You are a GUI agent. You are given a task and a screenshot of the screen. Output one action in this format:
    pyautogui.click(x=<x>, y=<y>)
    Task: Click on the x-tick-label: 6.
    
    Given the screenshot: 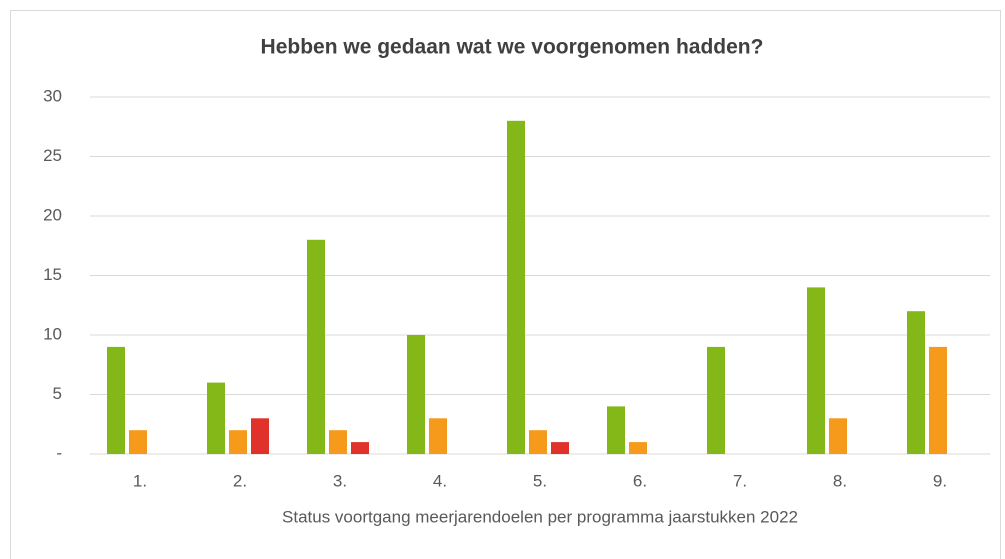 What is the action you would take?
    pyautogui.click(x=640, y=480)
    